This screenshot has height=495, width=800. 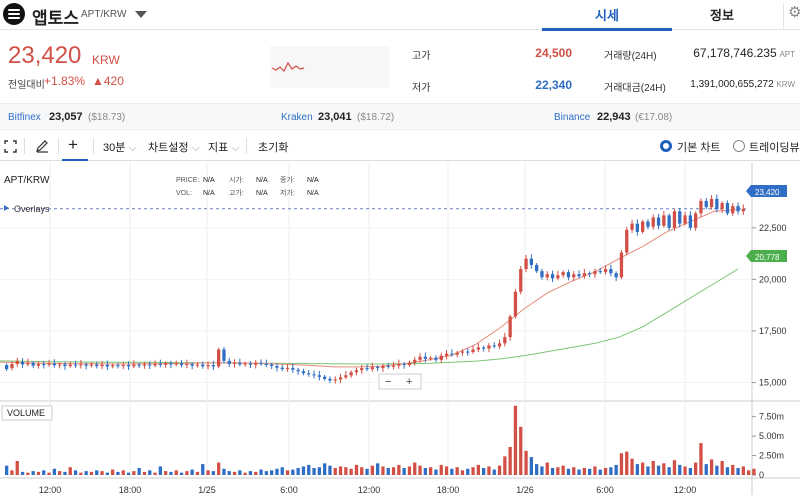 I want to click on exchange-name: Binance, so click(x=572, y=117).